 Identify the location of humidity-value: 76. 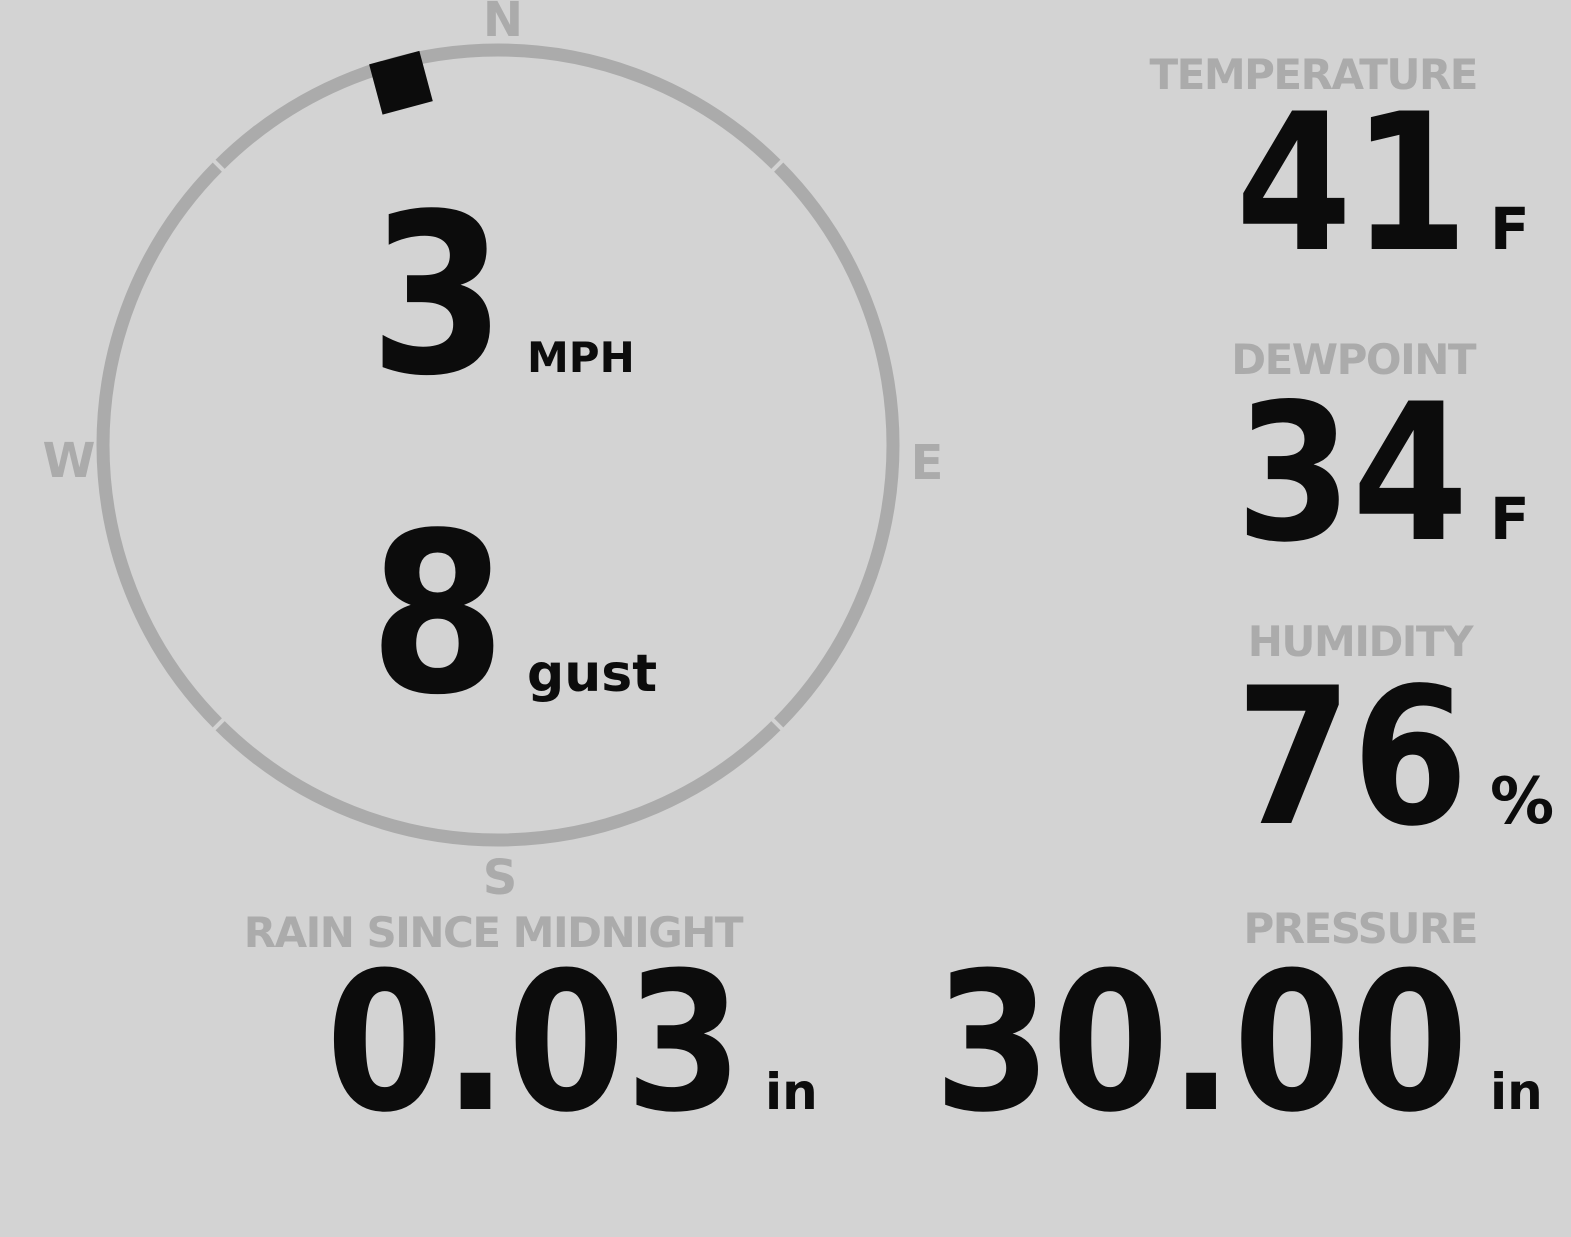
(1351, 757).